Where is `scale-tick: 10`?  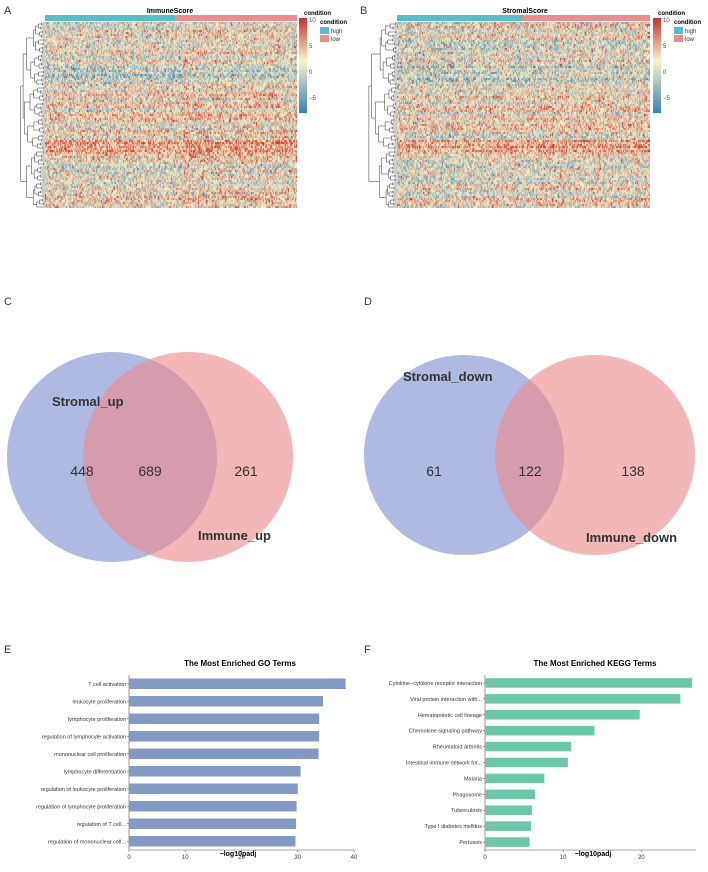
scale-tick: 10 is located at coordinates (666, 21).